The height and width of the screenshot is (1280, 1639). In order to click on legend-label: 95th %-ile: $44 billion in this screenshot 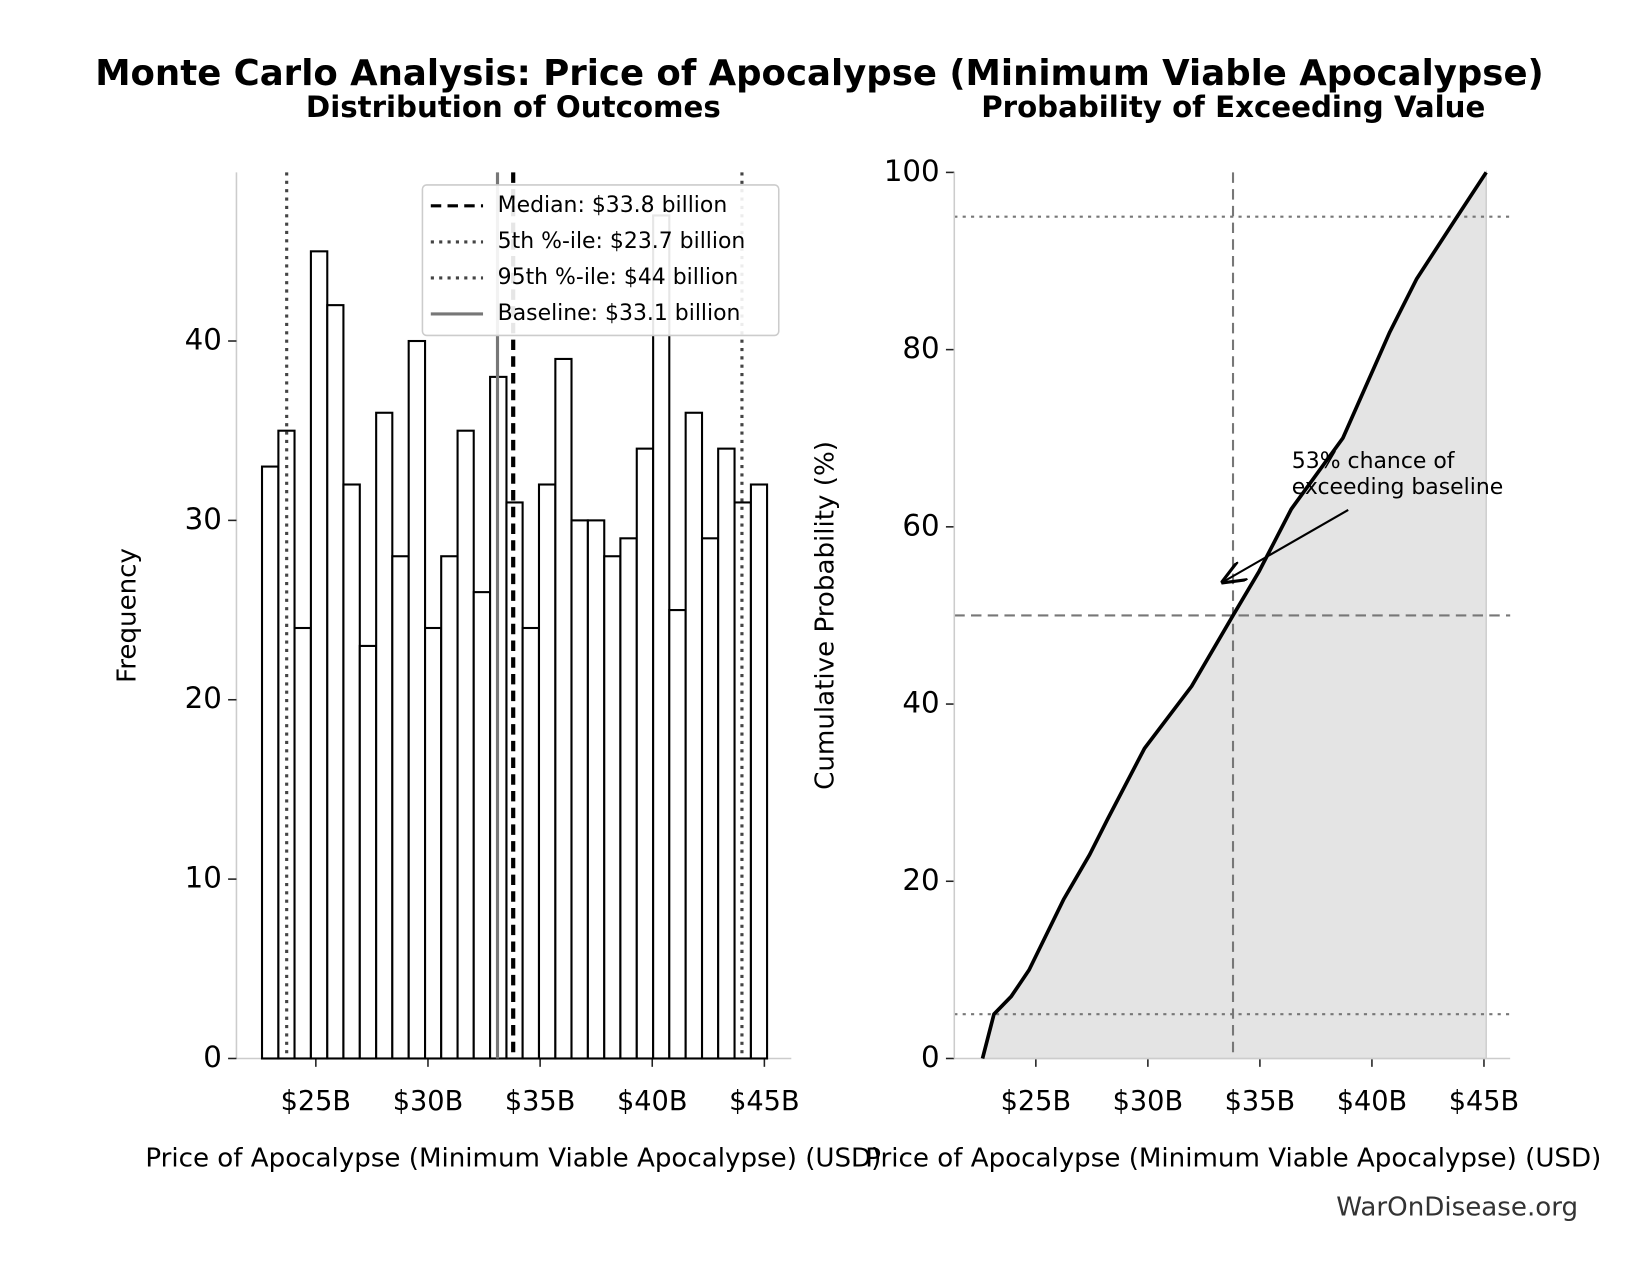, I will do `click(618, 277)`.